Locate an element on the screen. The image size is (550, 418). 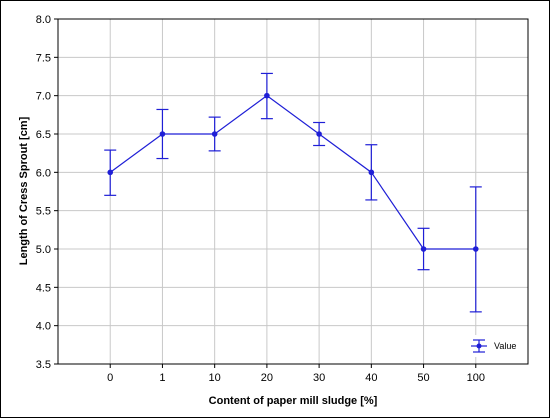
legend-marker is located at coordinates (479, 346).